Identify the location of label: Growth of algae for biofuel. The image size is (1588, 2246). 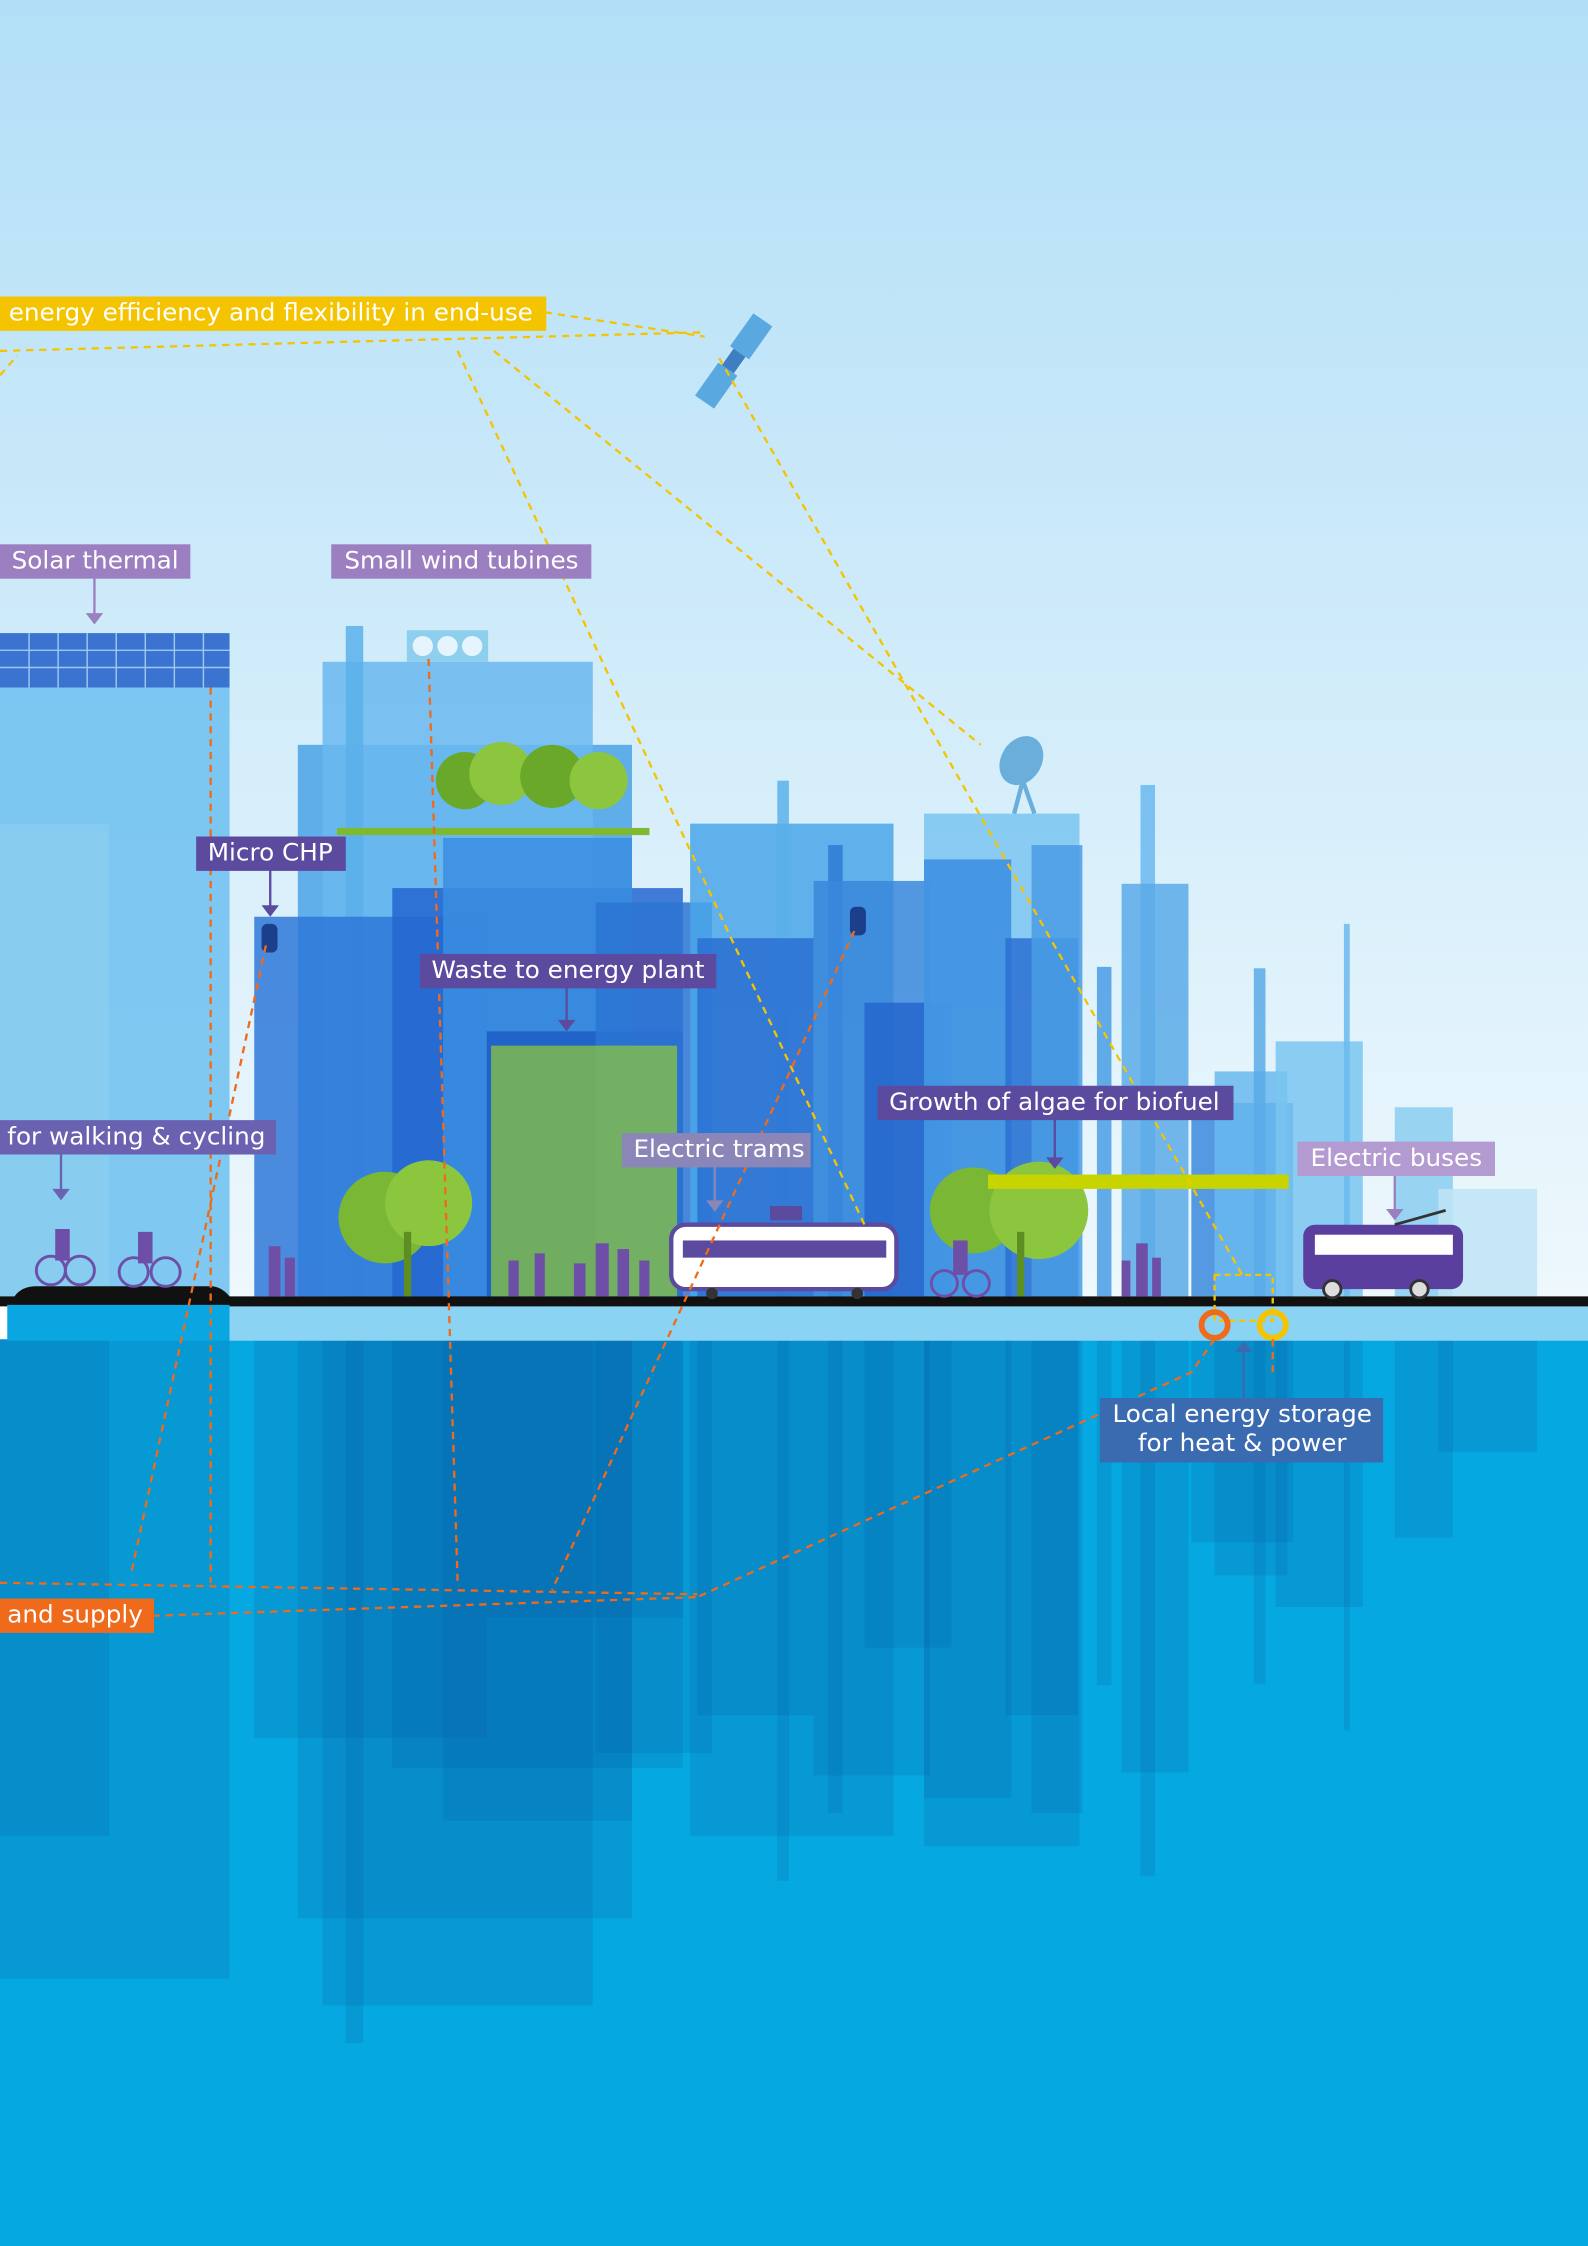
(1055, 1103).